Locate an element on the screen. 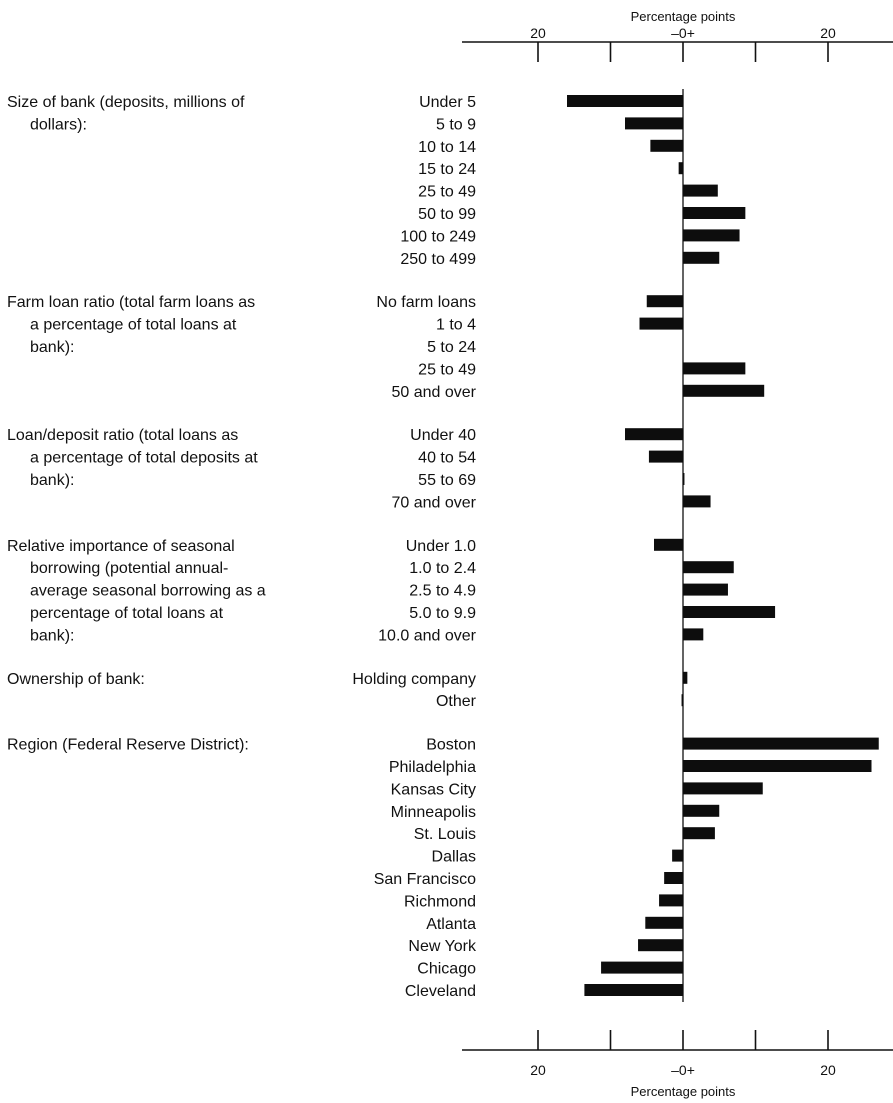 Image resolution: width=893 pixels, height=1103 pixels. top-axis-tick-label: –0+ is located at coordinates (683, 33).